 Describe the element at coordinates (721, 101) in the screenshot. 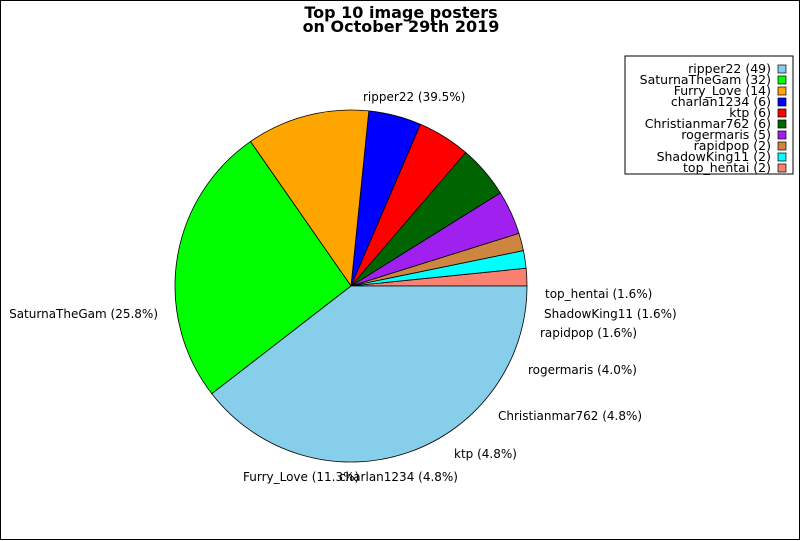

I see `legend-label: charlan1234 (6)` at that location.